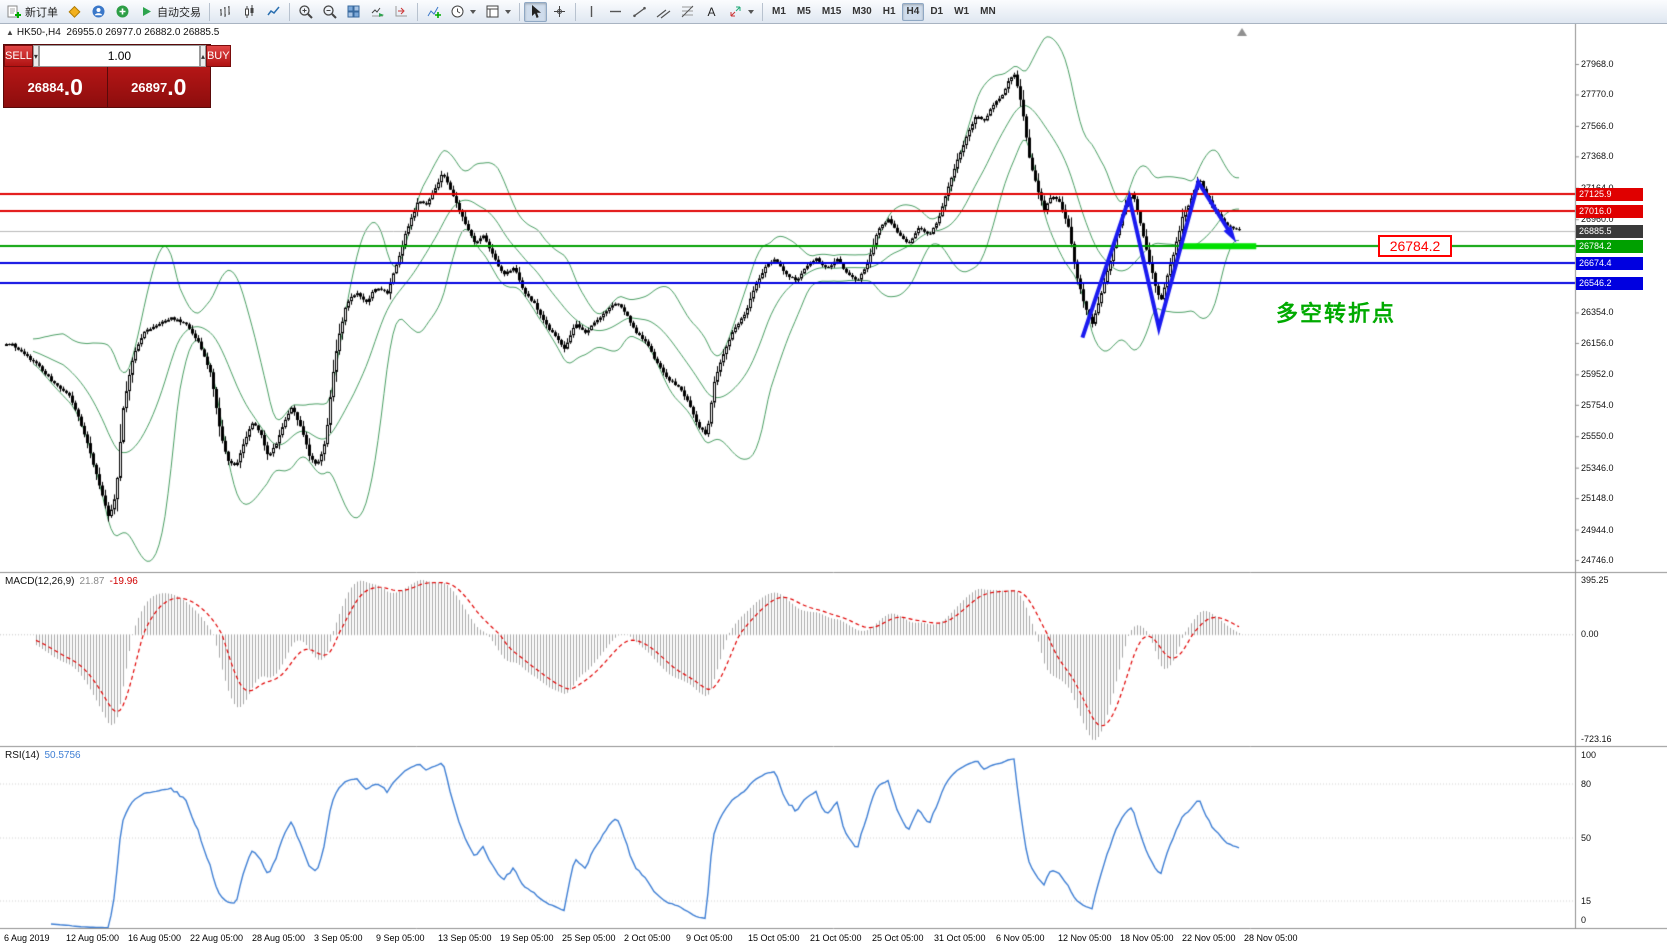  I want to click on one-click-collapse-icon: ▲, so click(10, 32).